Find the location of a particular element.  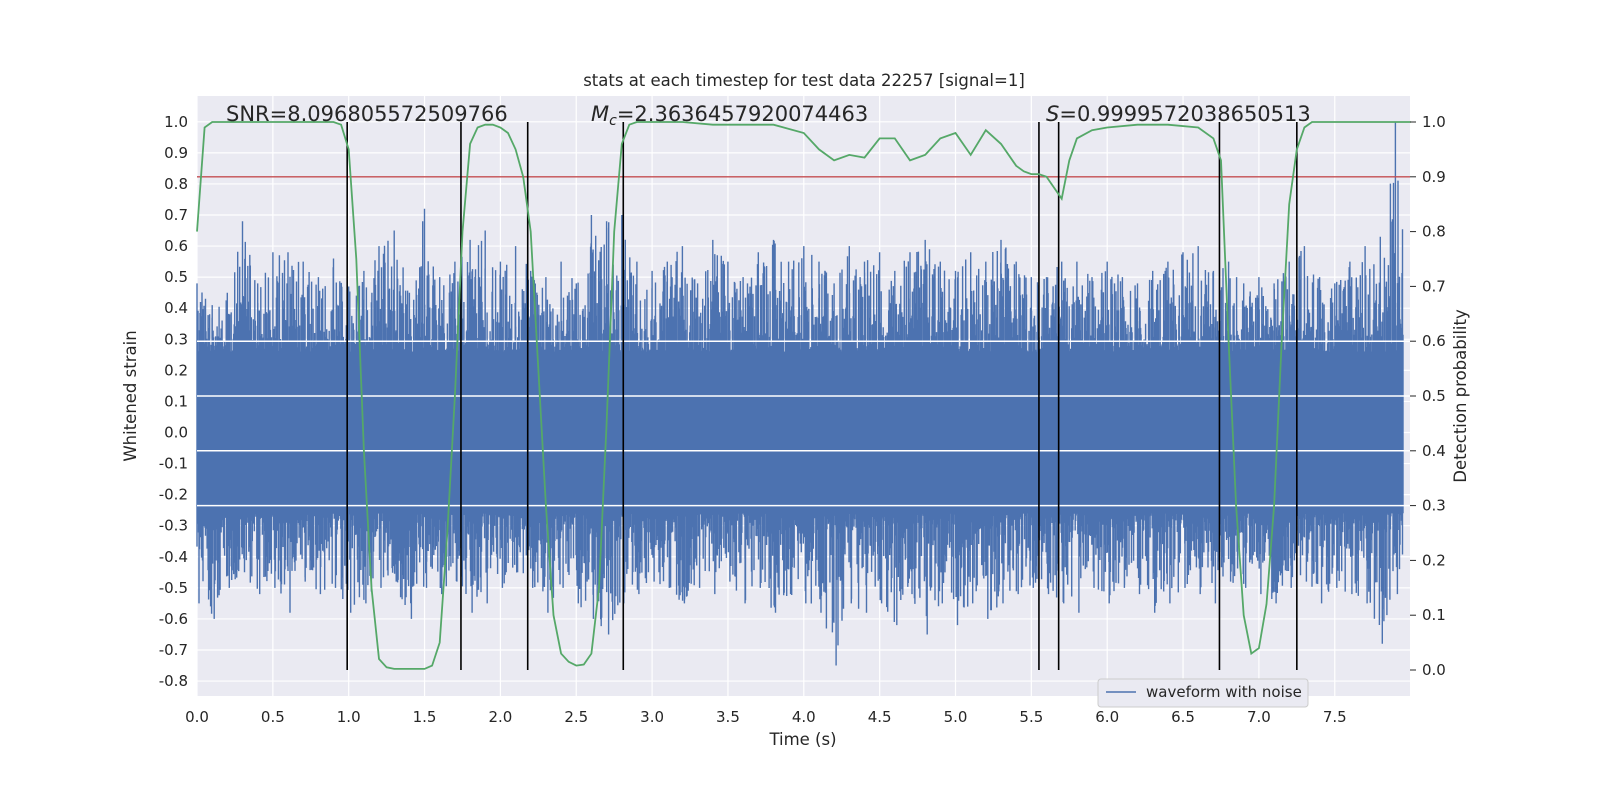

x-tick-label: 6.0 is located at coordinates (1107, 717).